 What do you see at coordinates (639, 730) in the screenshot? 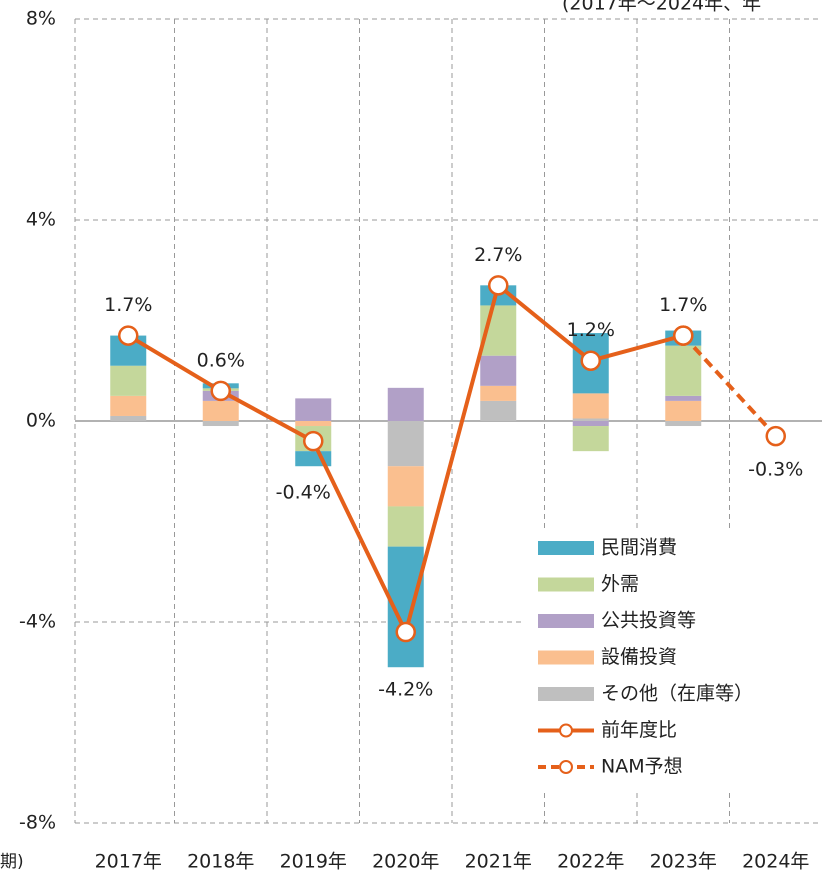
I see `legend-label: 前年度比` at bounding box center [639, 730].